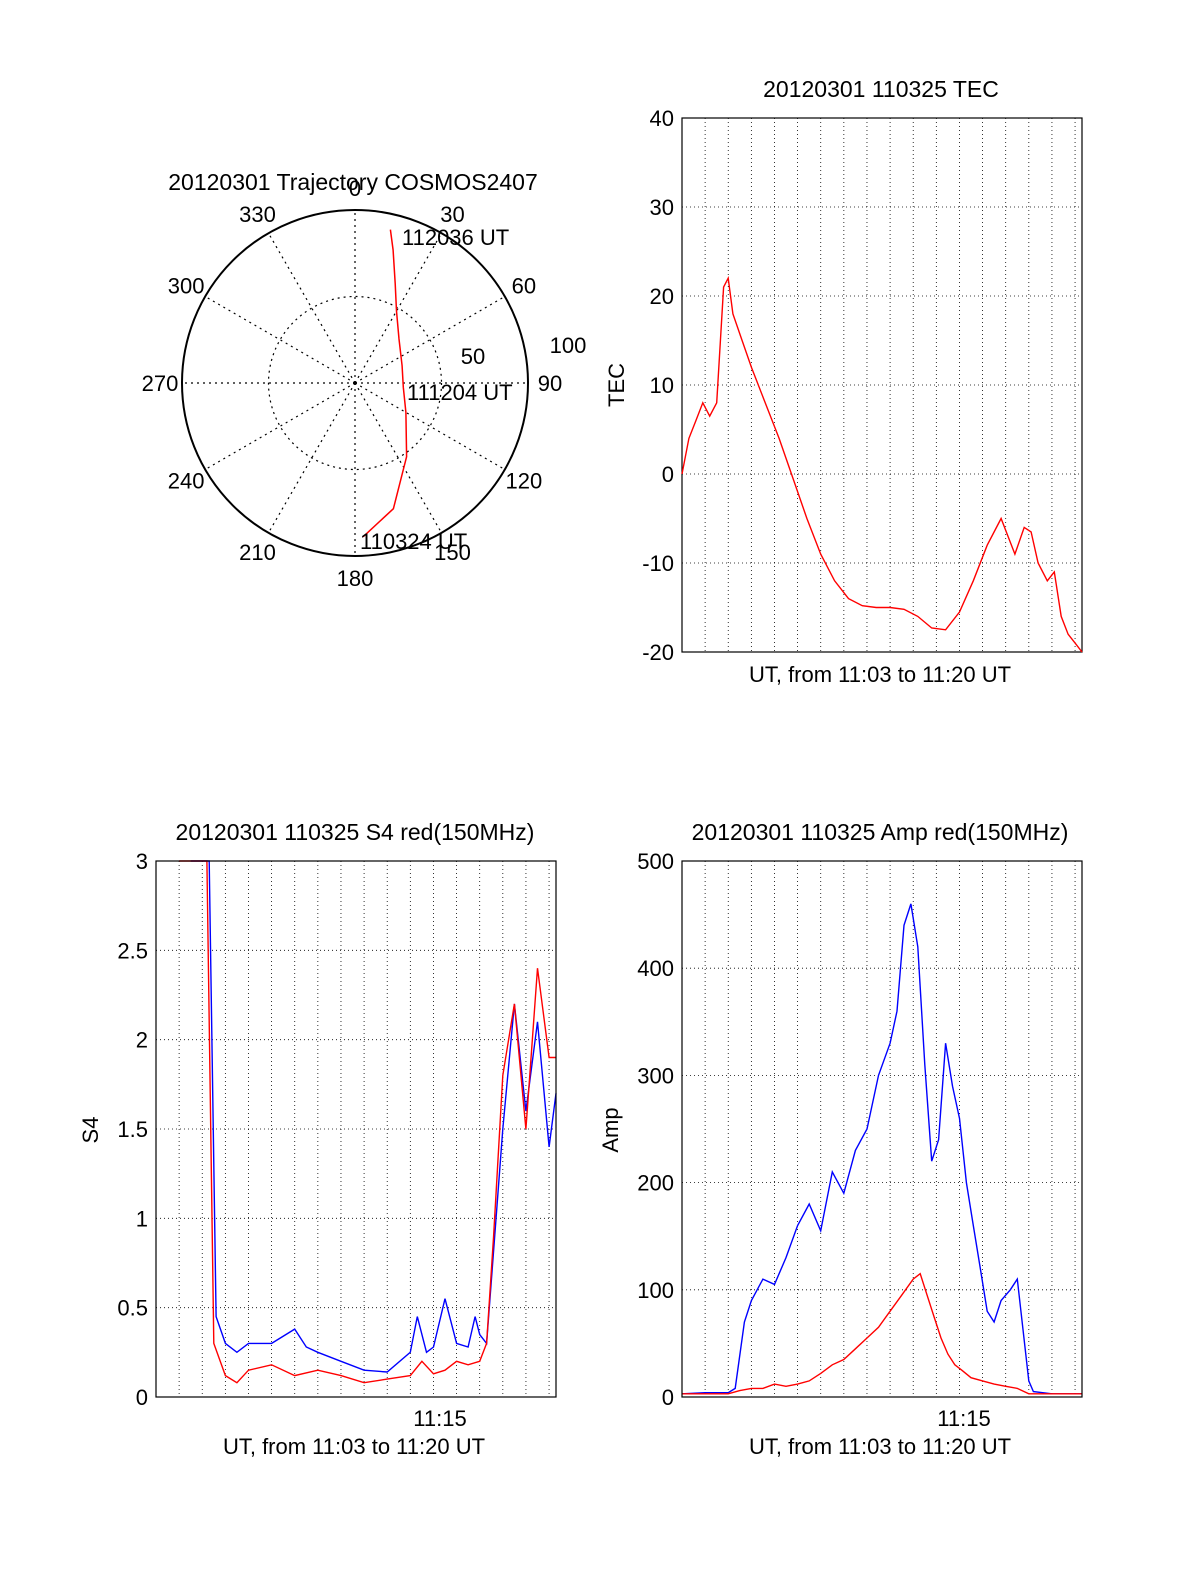 The image size is (1200, 1580). I want to click on polar-angle-label-0: 0, so click(355, 188).